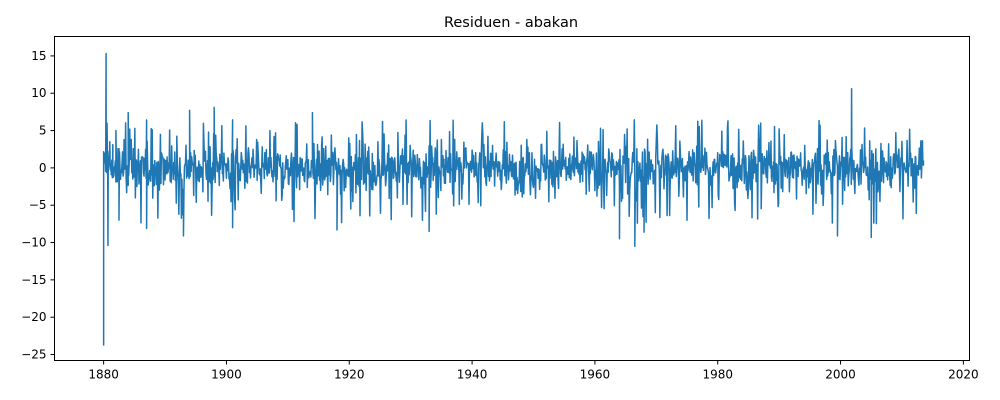  Describe the element at coordinates (533, 371) in the screenshot. I see `x-axis: 1880 1900 1920 1940 1960 1980 2000 2020` at that location.